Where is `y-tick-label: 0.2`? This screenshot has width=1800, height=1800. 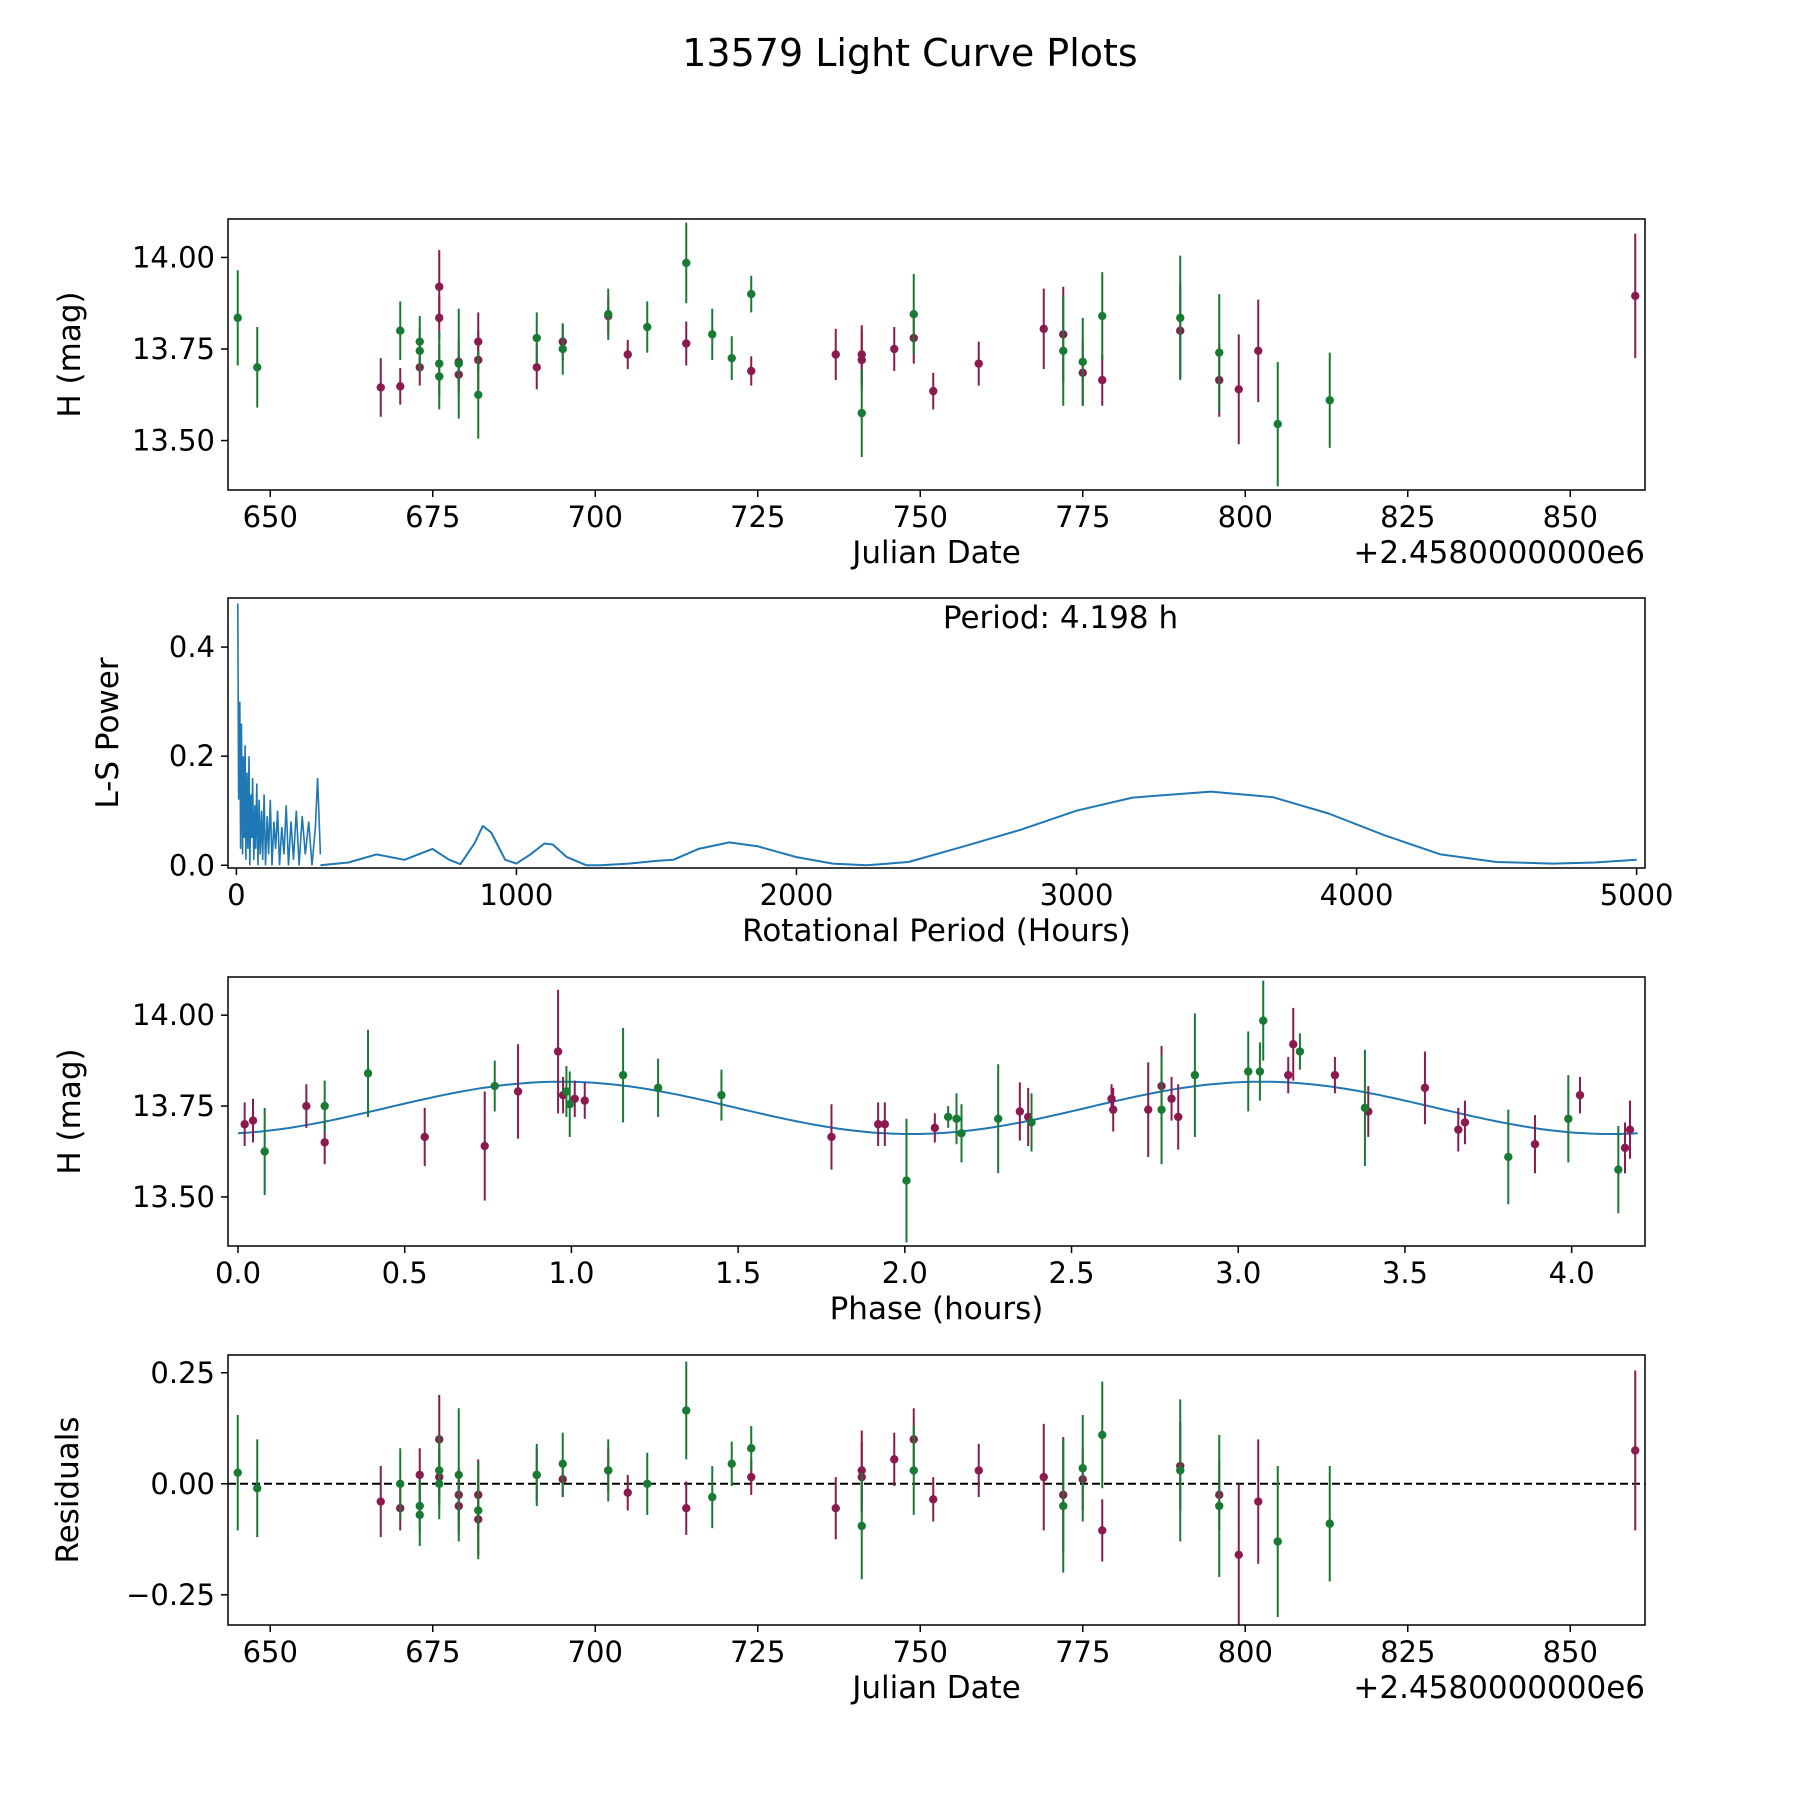
y-tick-label: 0.2 is located at coordinates (192, 756).